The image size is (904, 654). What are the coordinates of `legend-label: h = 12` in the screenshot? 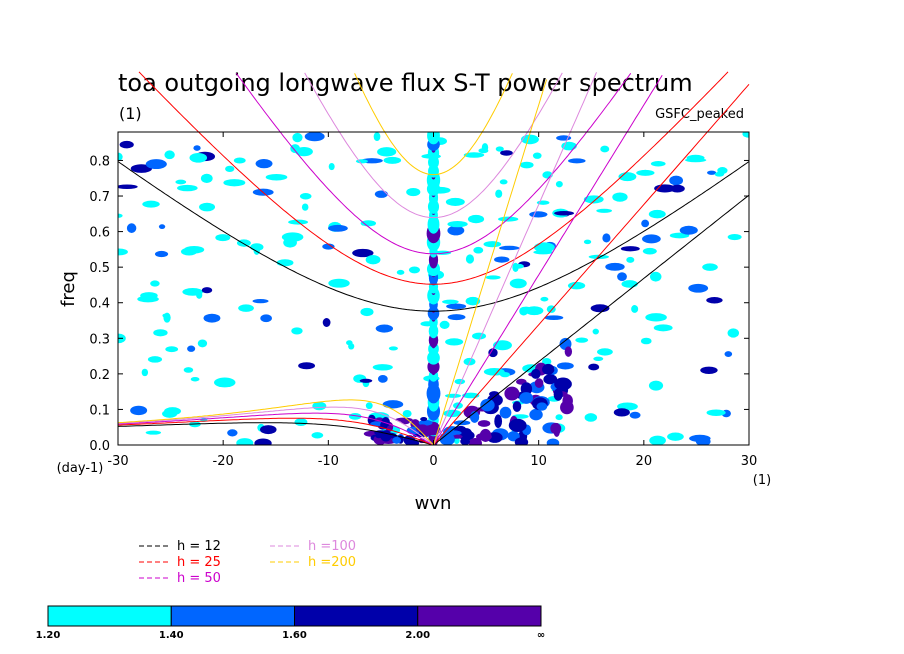 It's located at (199, 546).